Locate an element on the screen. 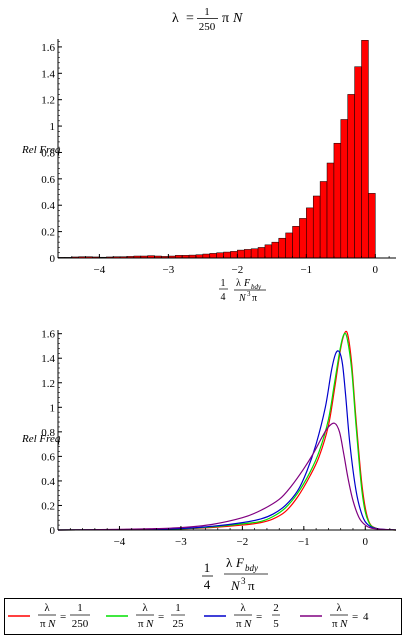 The width and height of the screenshot is (408, 644). xlabel-sub: bdy is located at coordinates (256, 287).